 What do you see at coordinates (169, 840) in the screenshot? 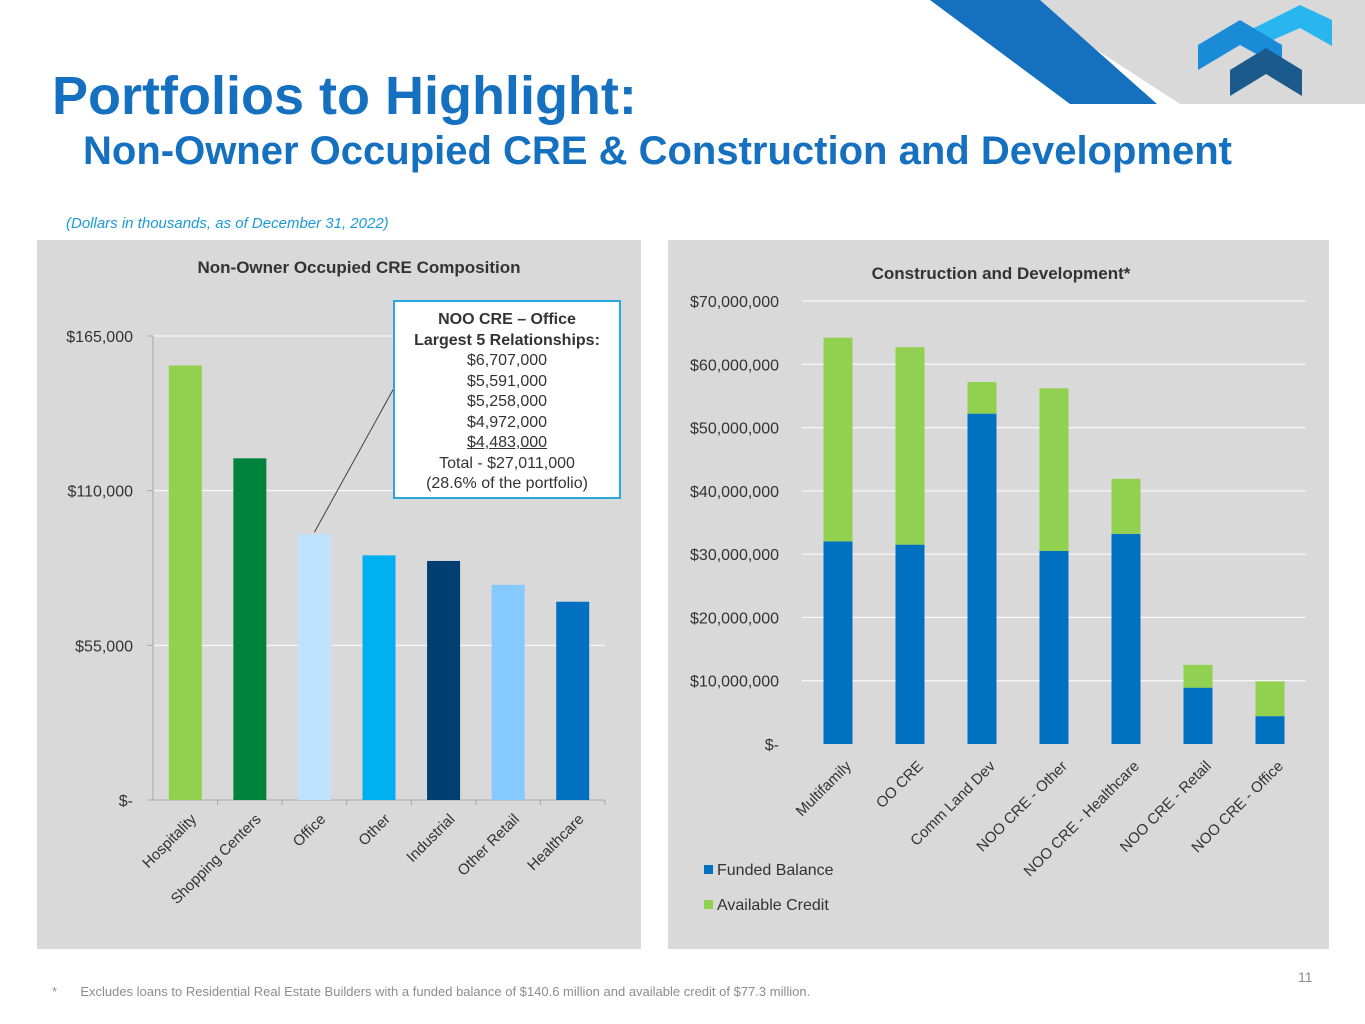
I see `x-tick-label: Hospitality` at bounding box center [169, 840].